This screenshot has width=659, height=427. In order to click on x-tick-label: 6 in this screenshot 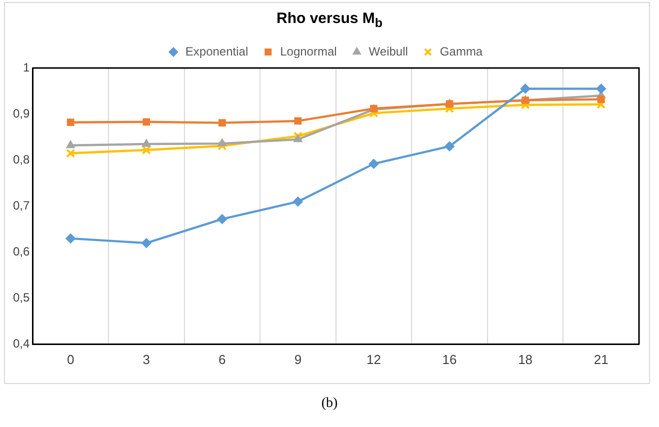, I will do `click(222, 359)`.